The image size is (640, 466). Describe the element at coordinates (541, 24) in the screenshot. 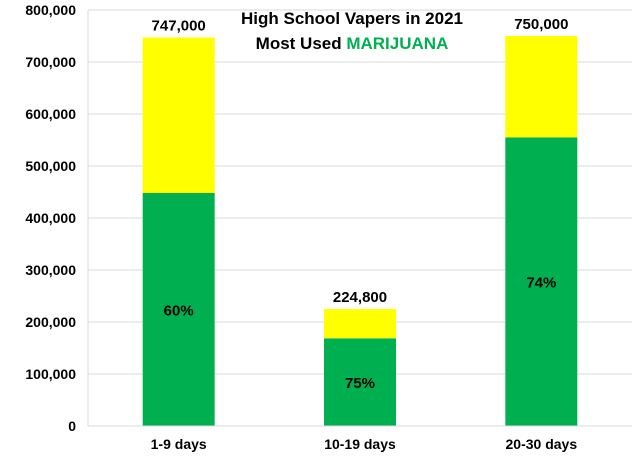

I see `bar-total-label: 750,000` at that location.